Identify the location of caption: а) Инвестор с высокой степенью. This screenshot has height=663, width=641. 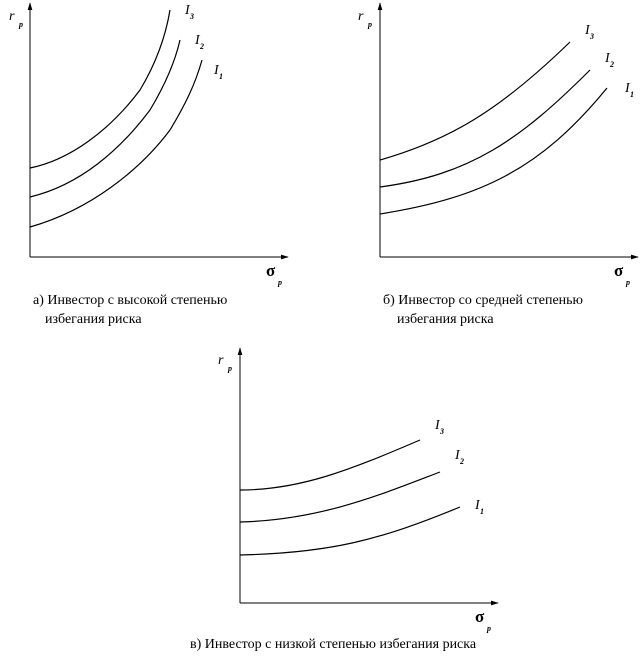
(130, 300).